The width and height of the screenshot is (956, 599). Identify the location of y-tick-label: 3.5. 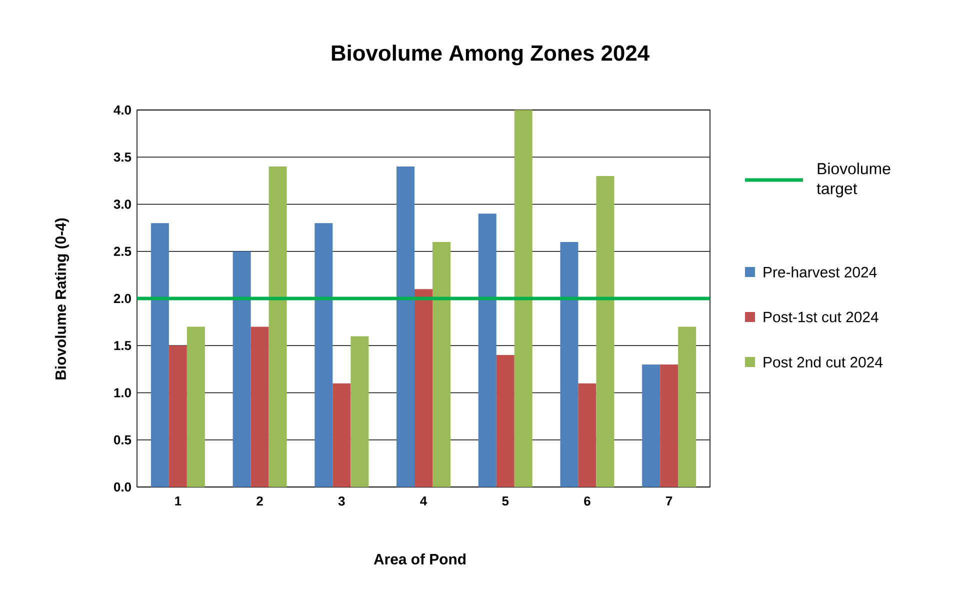
(123, 157).